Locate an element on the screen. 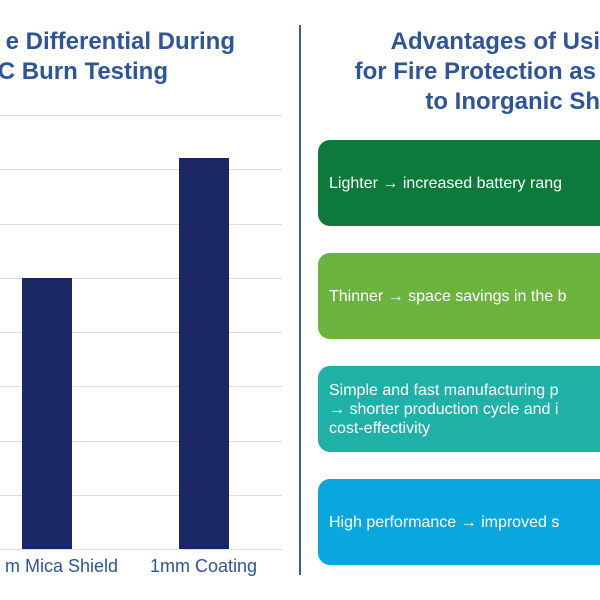 The width and height of the screenshot is (600, 600). chart-title-line-2: C Burn Testing is located at coordinates (84, 71).